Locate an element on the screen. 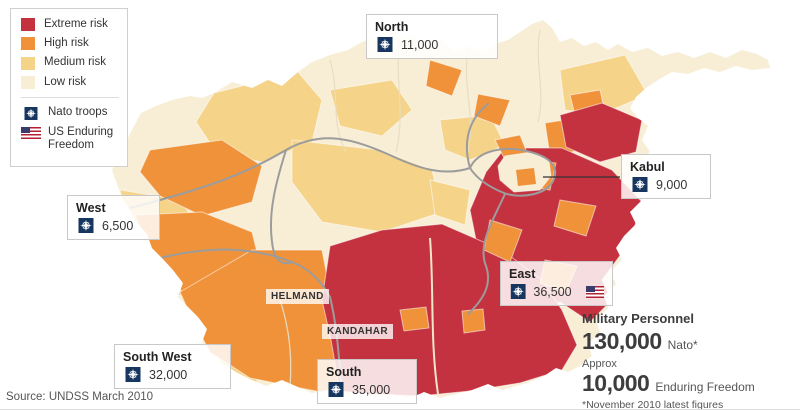 This screenshot has height=410, width=800. low-risk-swatch is located at coordinates (28, 82).